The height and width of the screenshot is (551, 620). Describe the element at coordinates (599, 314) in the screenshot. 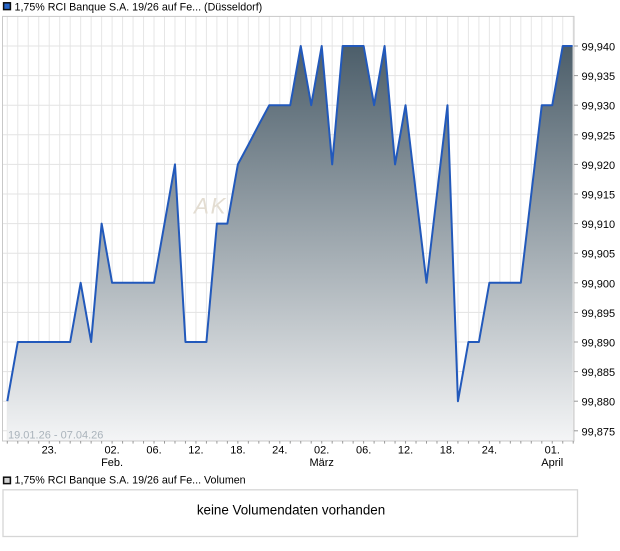

I see `svg-text: 99,895` at that location.